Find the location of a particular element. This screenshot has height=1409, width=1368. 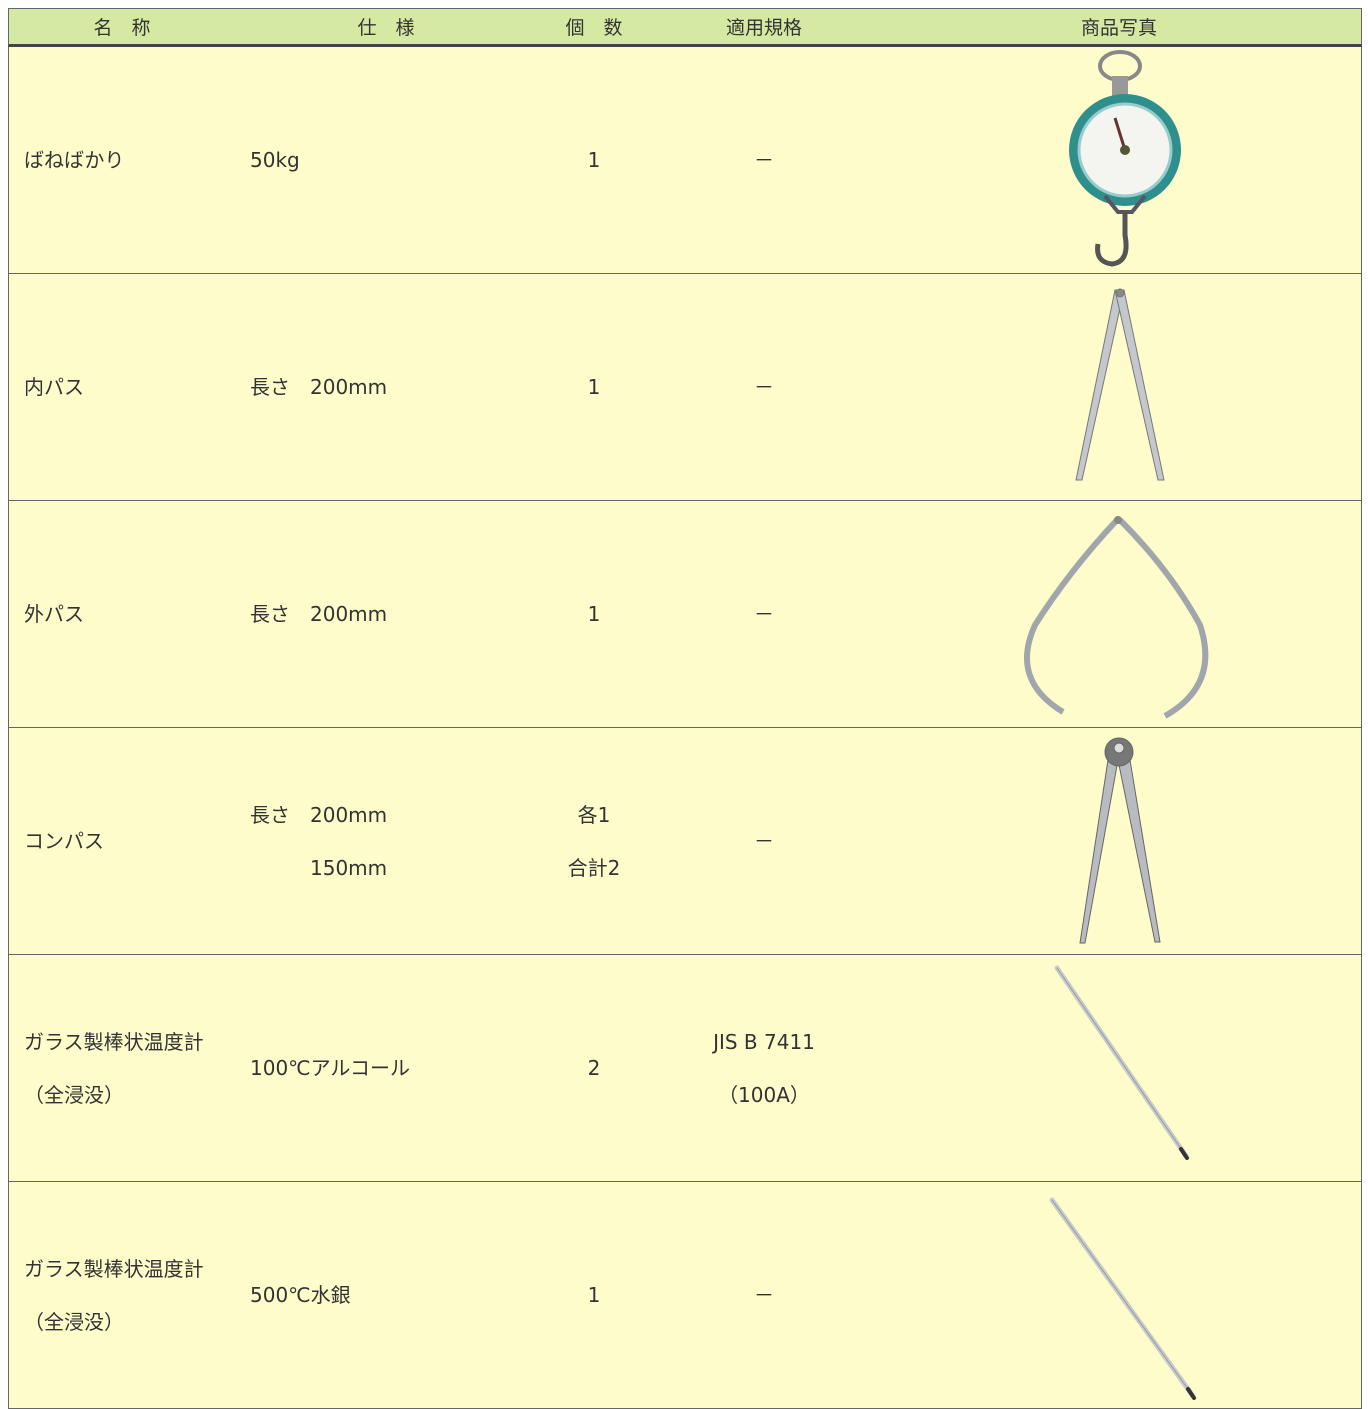

header-cell: 名 称 is located at coordinates (122, 27).